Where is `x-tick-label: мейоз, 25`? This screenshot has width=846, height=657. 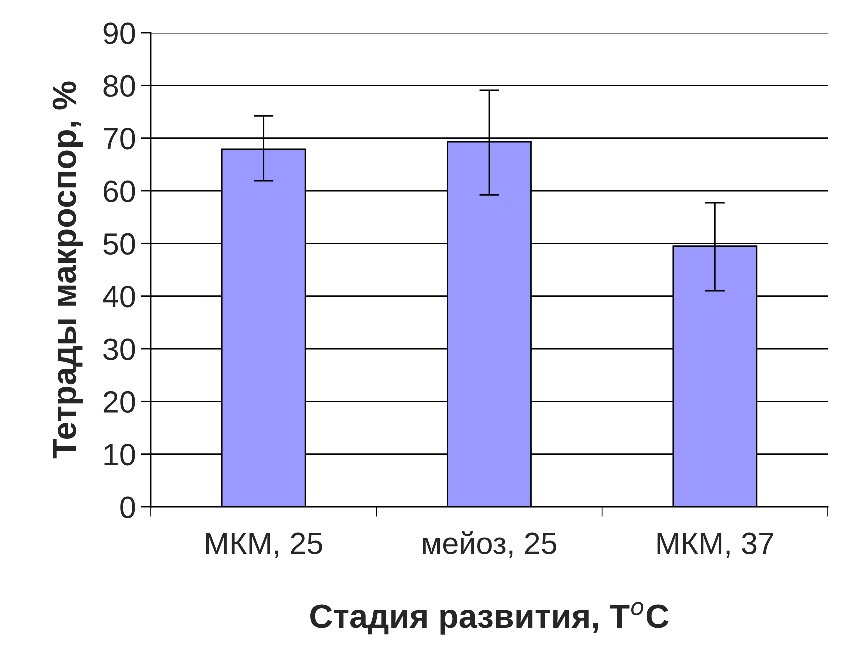
x-tick-label: мейоз, 25 is located at coordinates (490, 544).